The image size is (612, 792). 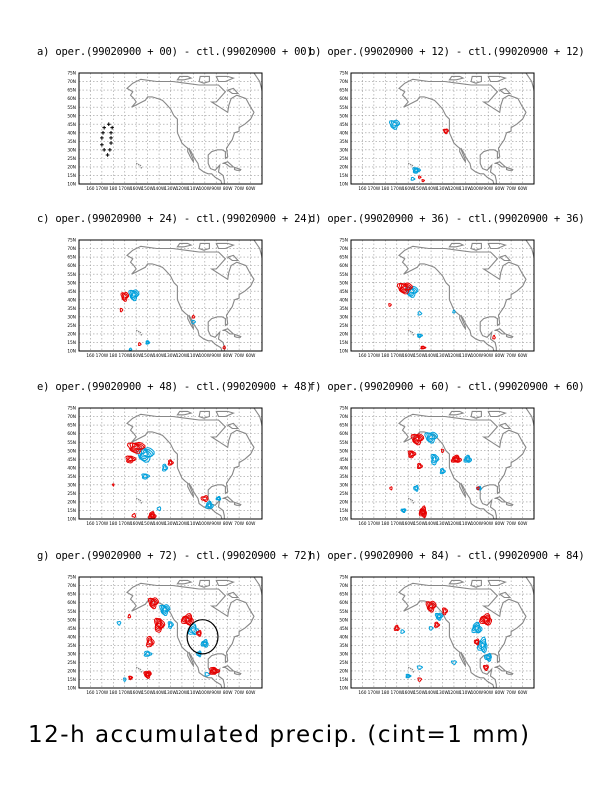 What do you see at coordinates (228, 356) in the screenshot?
I see `lon-tick-label: 80W` at bounding box center [228, 356].